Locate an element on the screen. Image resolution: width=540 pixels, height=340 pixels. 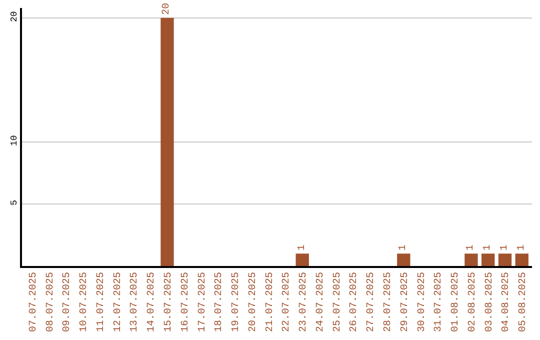
x-tick-label: 01.08.2025 is located at coordinates (456, 302).